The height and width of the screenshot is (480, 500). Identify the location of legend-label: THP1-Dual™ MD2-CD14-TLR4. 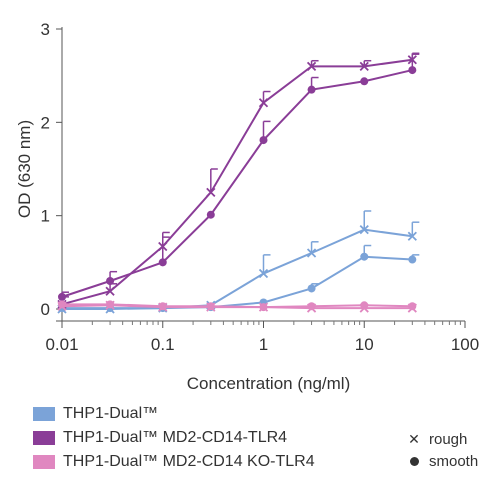
(175, 437).